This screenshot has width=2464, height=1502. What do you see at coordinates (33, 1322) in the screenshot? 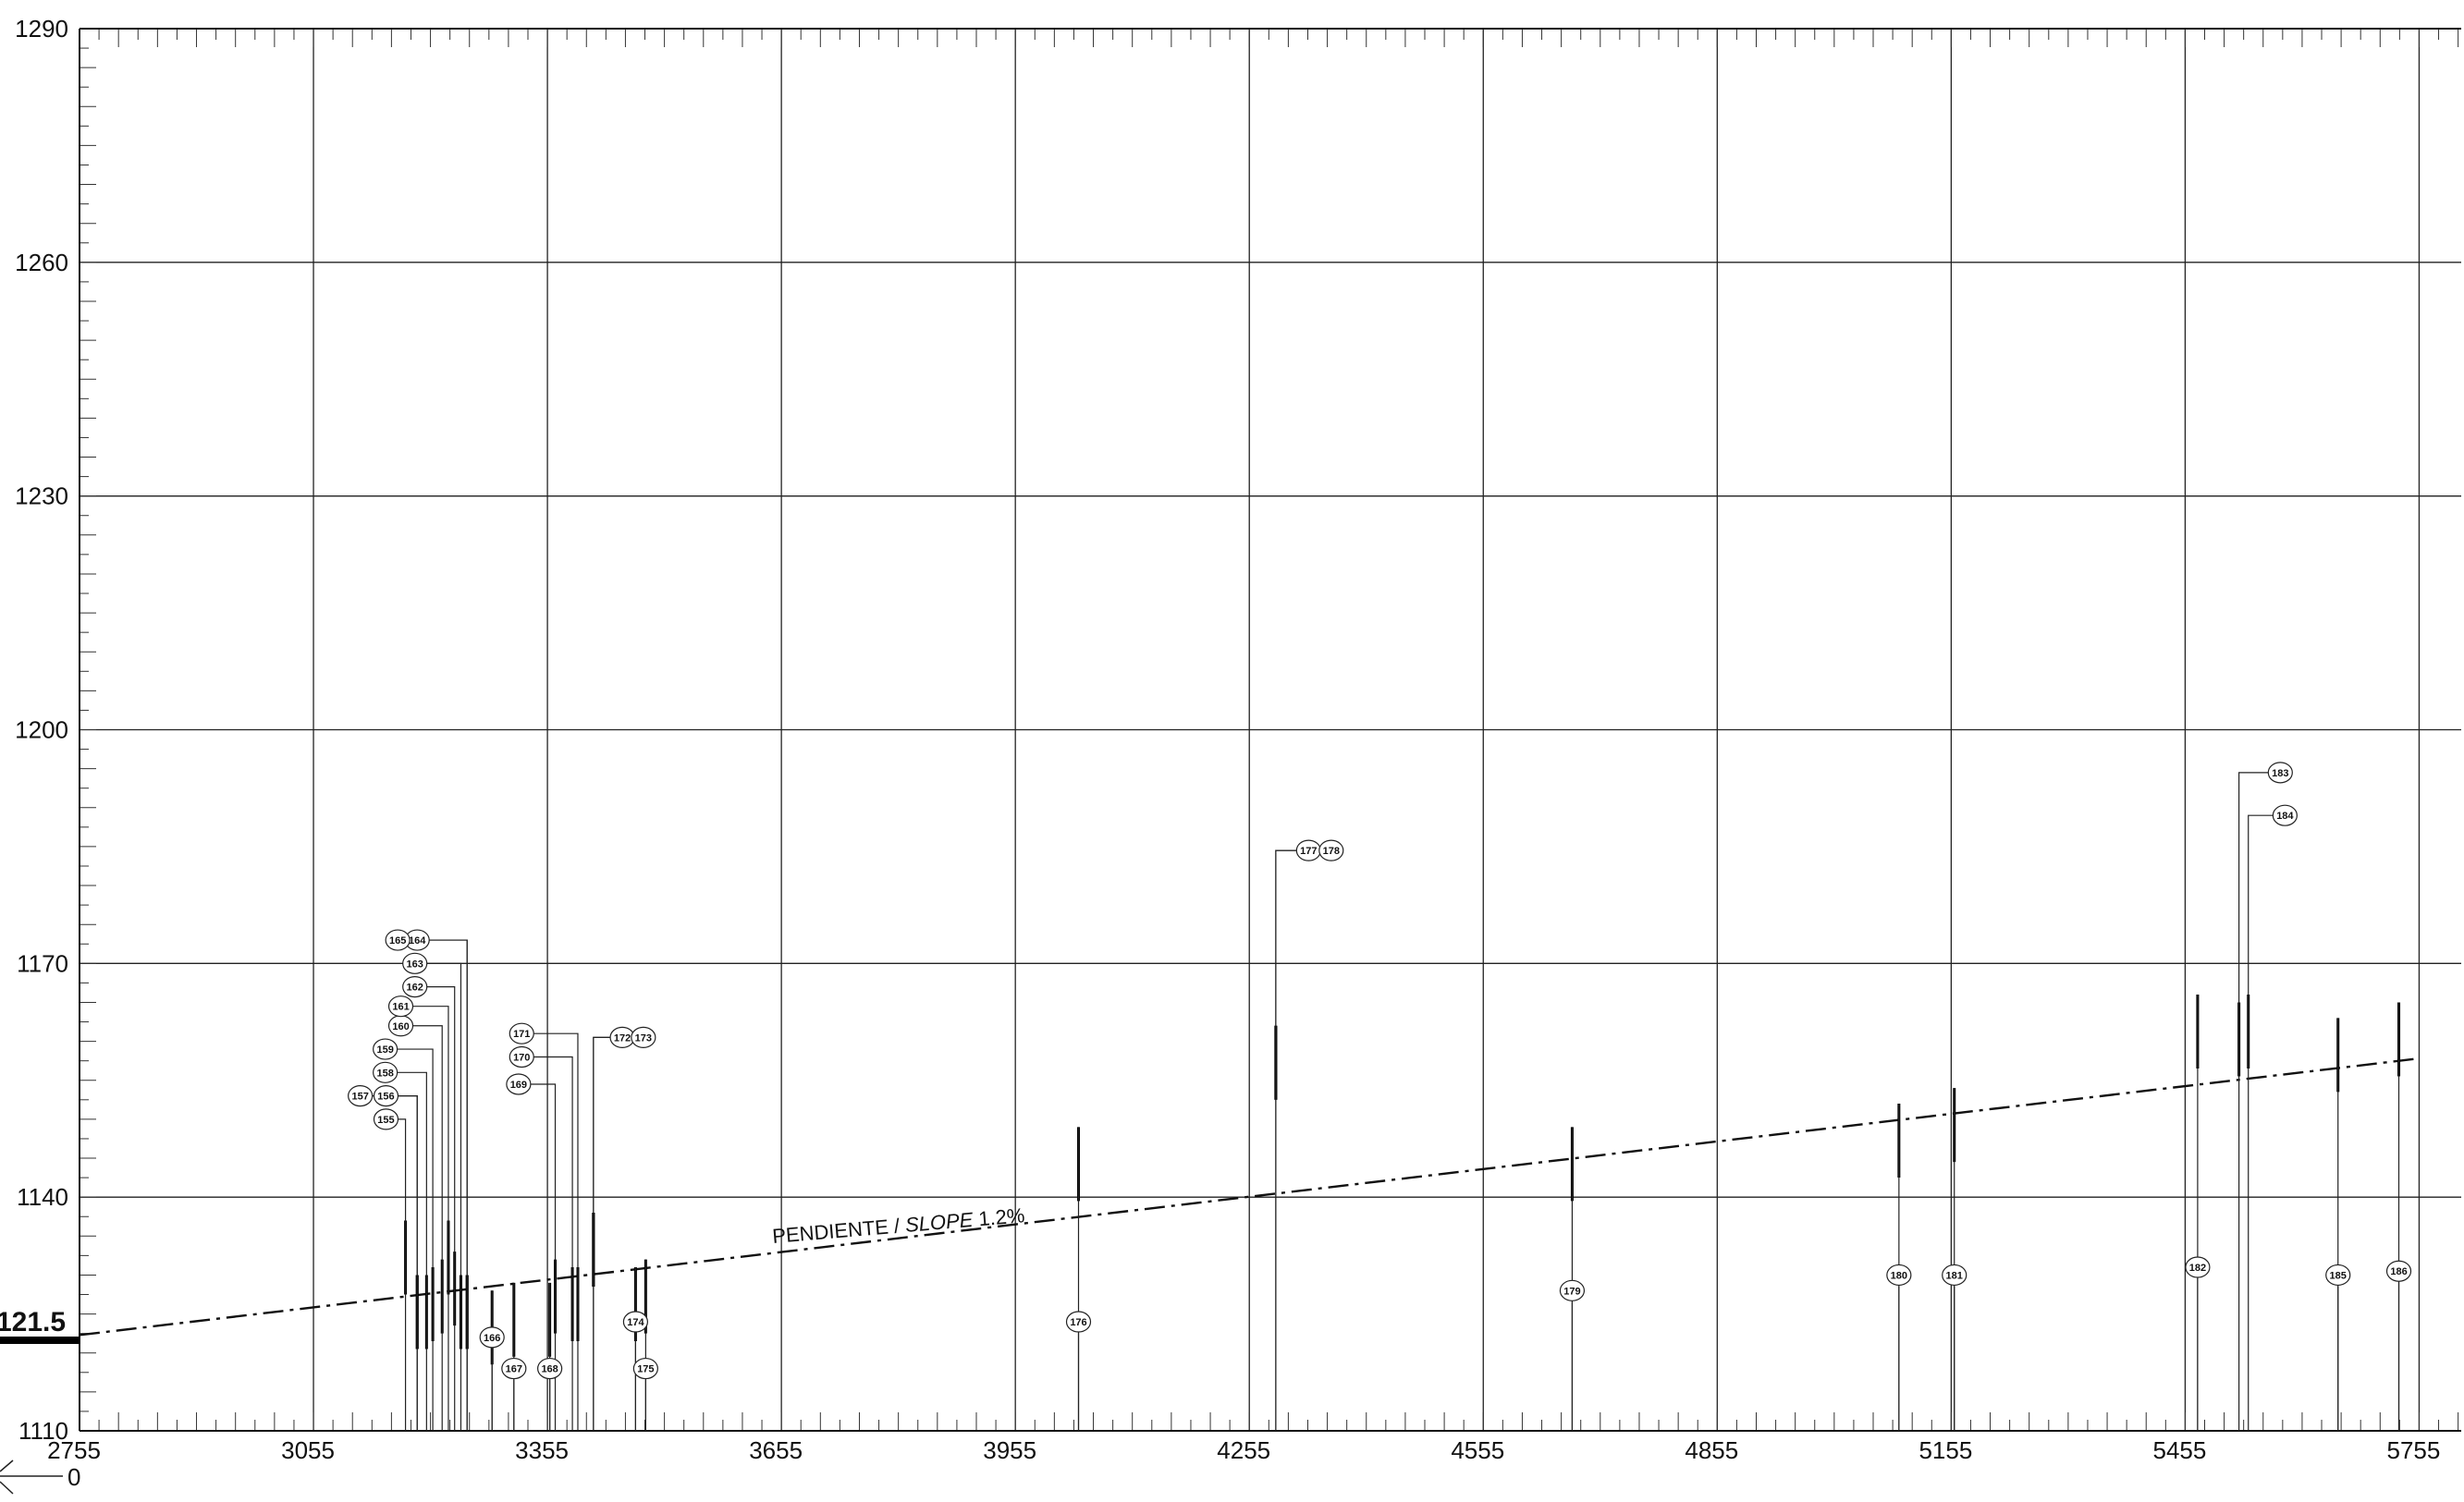
I see `start-elevation-label: 121.5` at bounding box center [33, 1322].